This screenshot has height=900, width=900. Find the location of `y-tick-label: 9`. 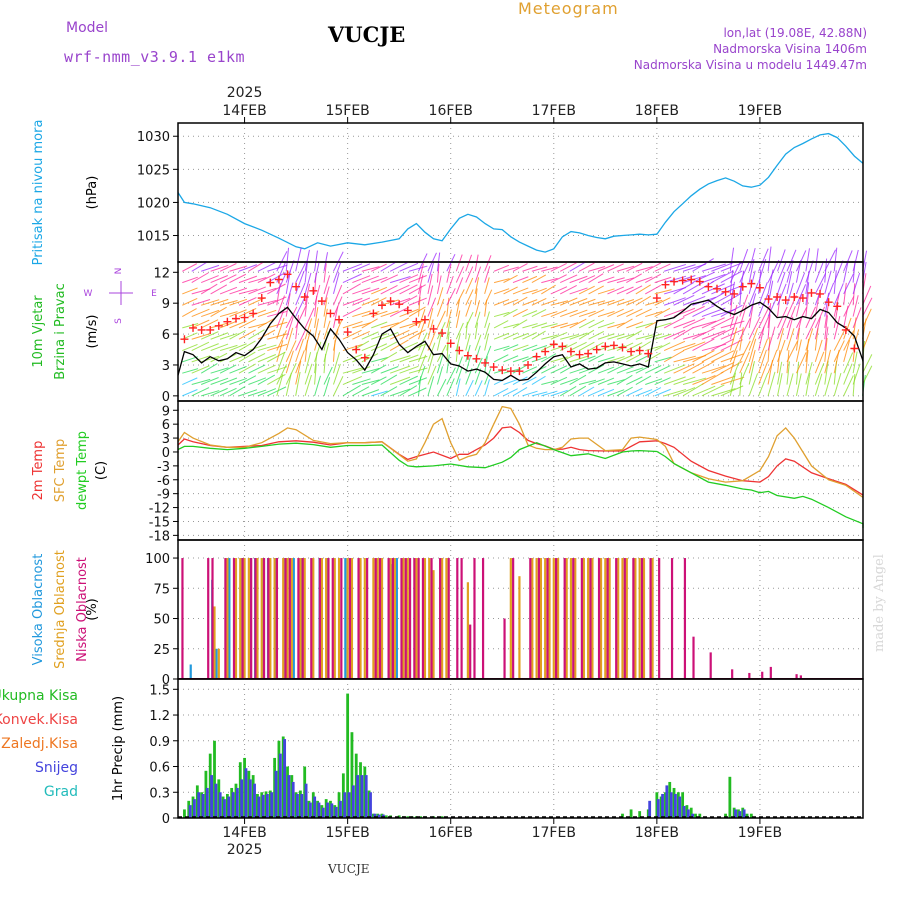

y-tick-label: 9 is located at coordinates (166, 304).